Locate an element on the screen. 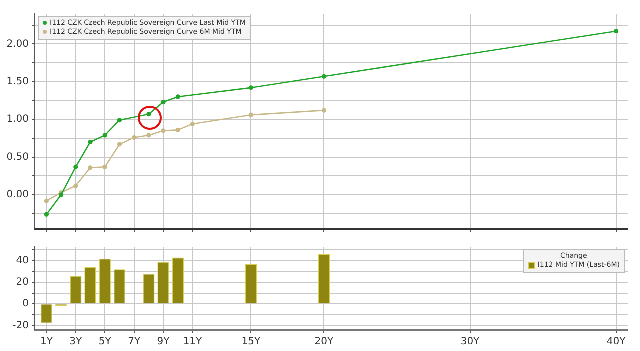  x-tick-label: 15Y is located at coordinates (252, 342).